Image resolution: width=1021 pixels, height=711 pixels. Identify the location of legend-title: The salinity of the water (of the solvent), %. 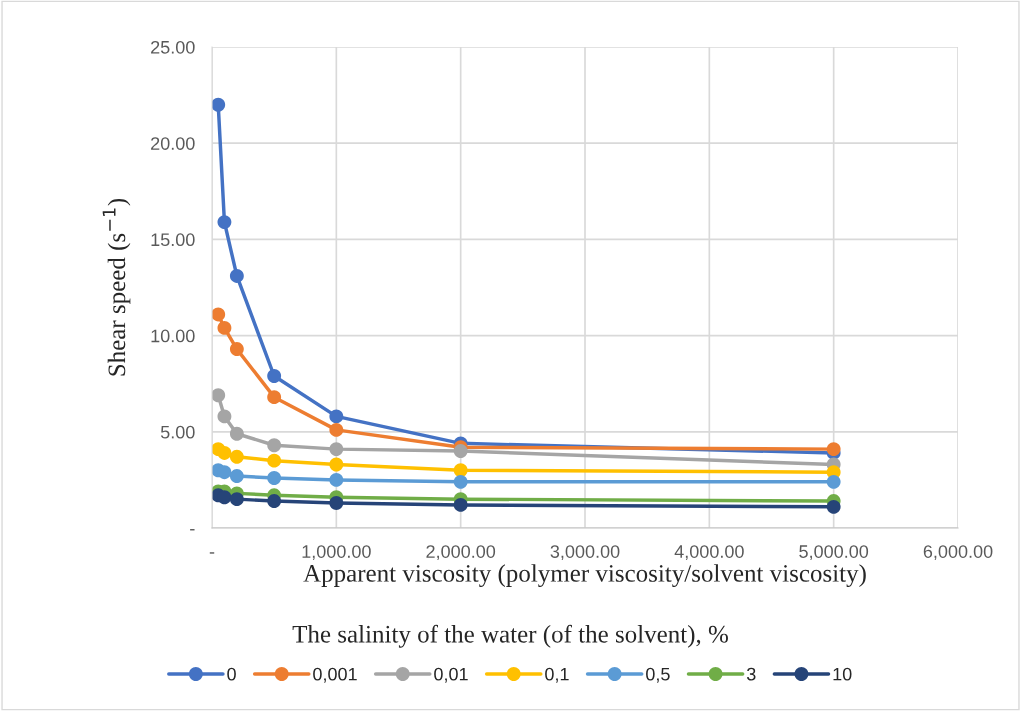
(510, 636).